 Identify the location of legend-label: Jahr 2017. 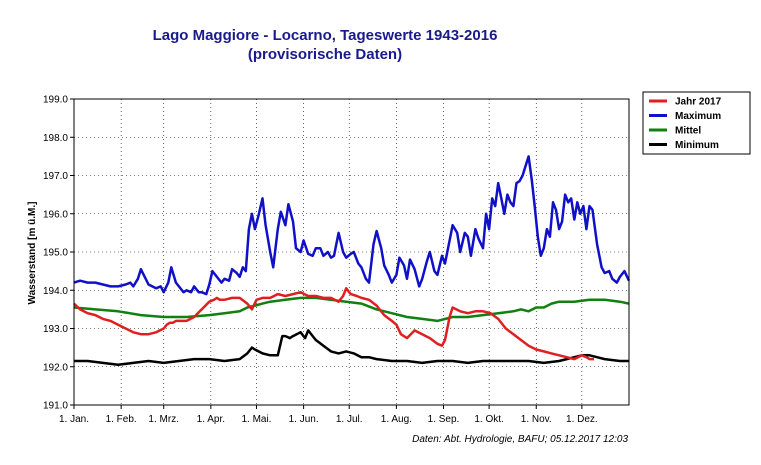
(698, 102).